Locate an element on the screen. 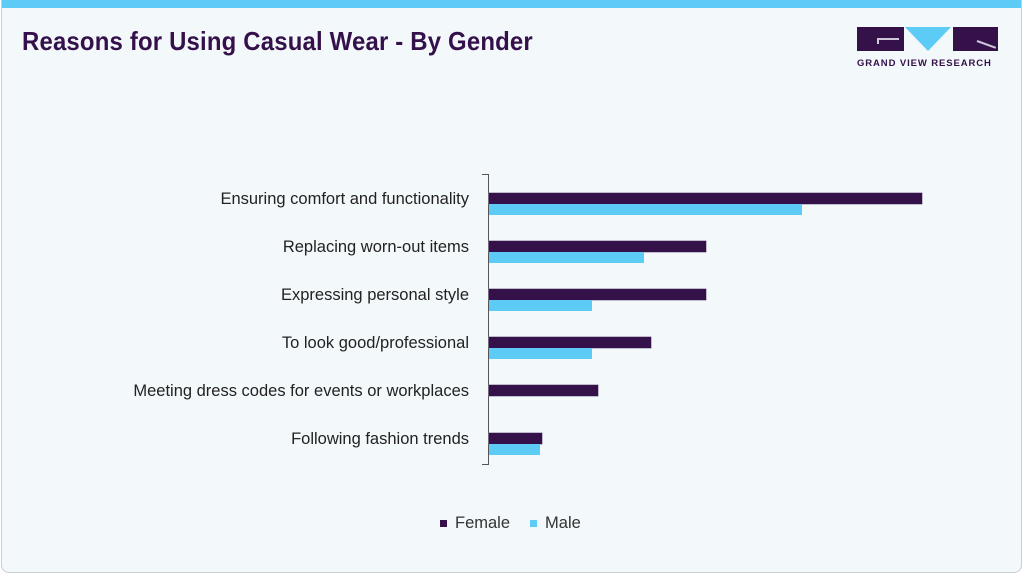  legend-item-male: Male is located at coordinates (555, 523).